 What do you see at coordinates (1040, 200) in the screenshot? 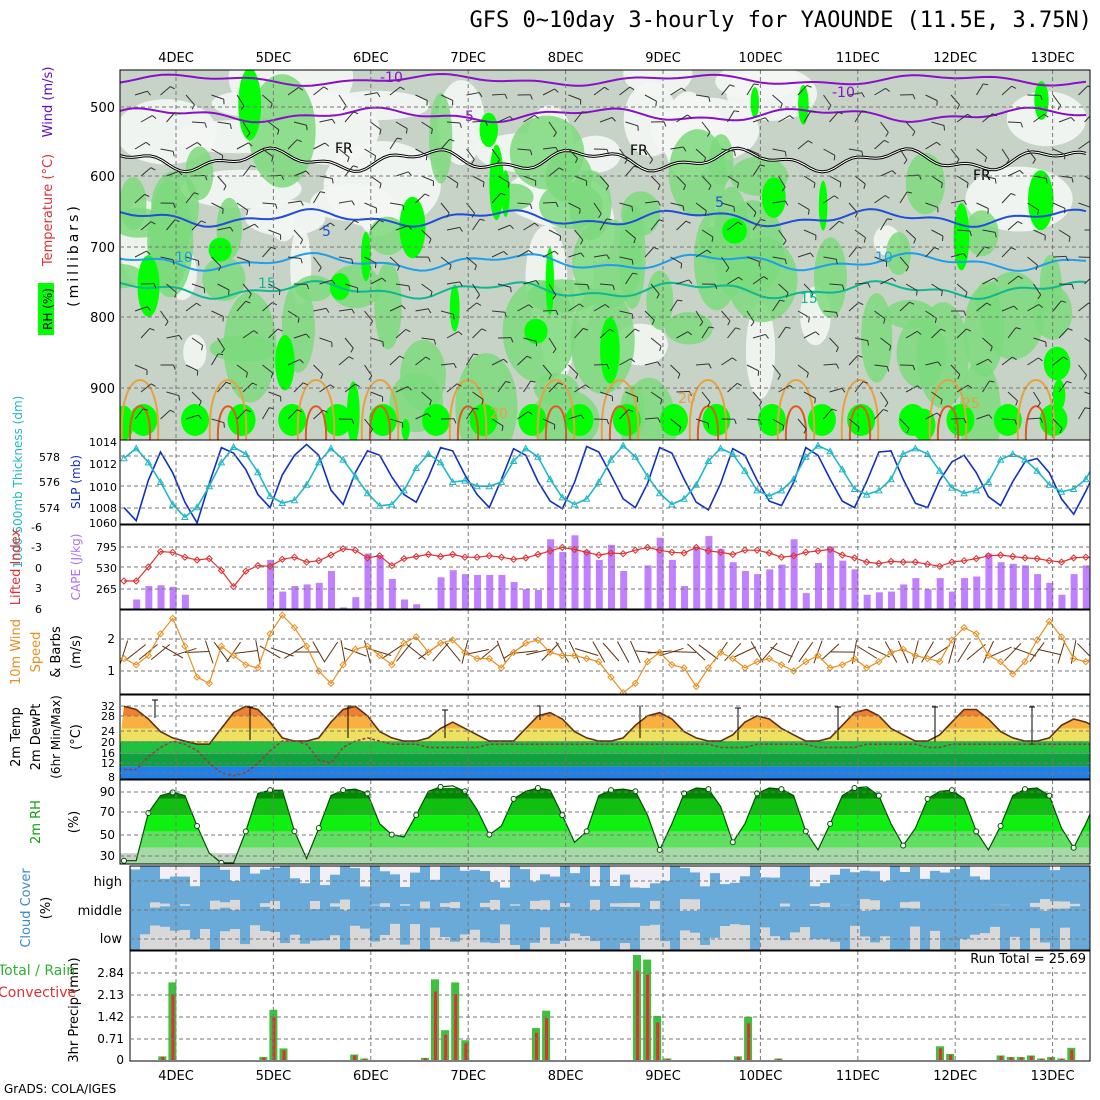
I see `rh-saturated-region` at bounding box center [1040, 200].